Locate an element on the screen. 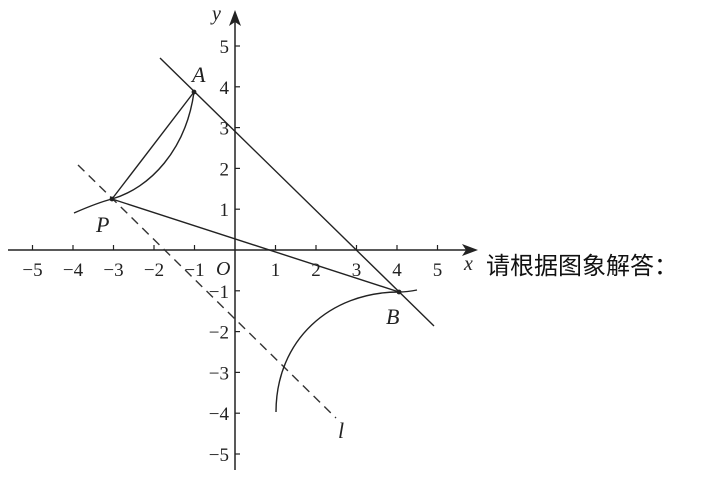  y-tick-label: −5 is located at coordinates (219, 455).